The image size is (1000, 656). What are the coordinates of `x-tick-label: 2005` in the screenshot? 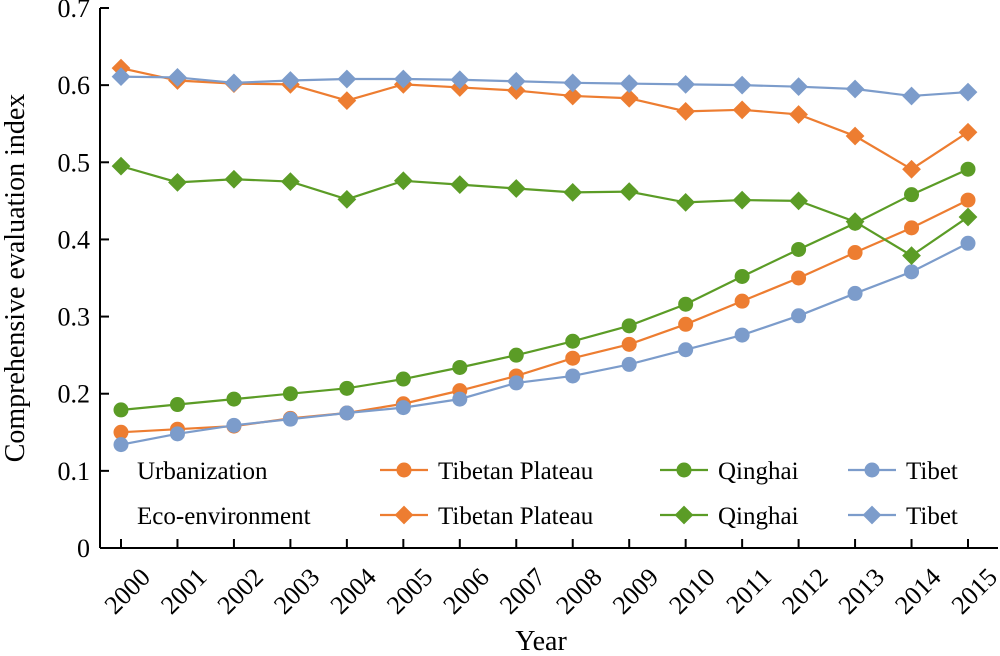 It's located at (409, 590).